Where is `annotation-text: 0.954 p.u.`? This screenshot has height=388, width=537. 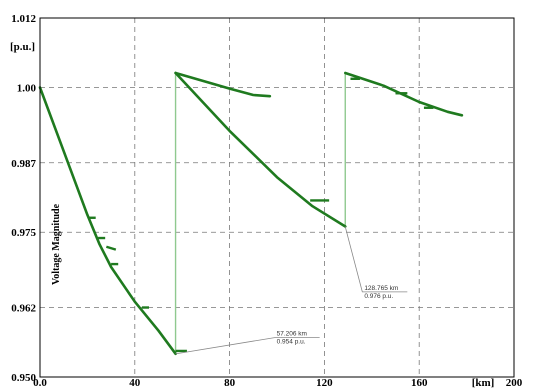 annotation-text: 0.954 p.u. is located at coordinates (291, 342).